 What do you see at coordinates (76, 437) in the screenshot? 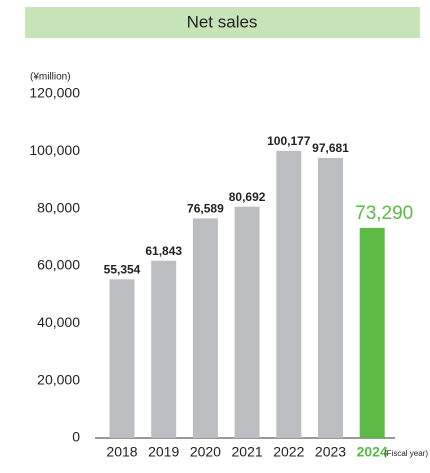
I see `y-tick-label: 0` at bounding box center [76, 437].